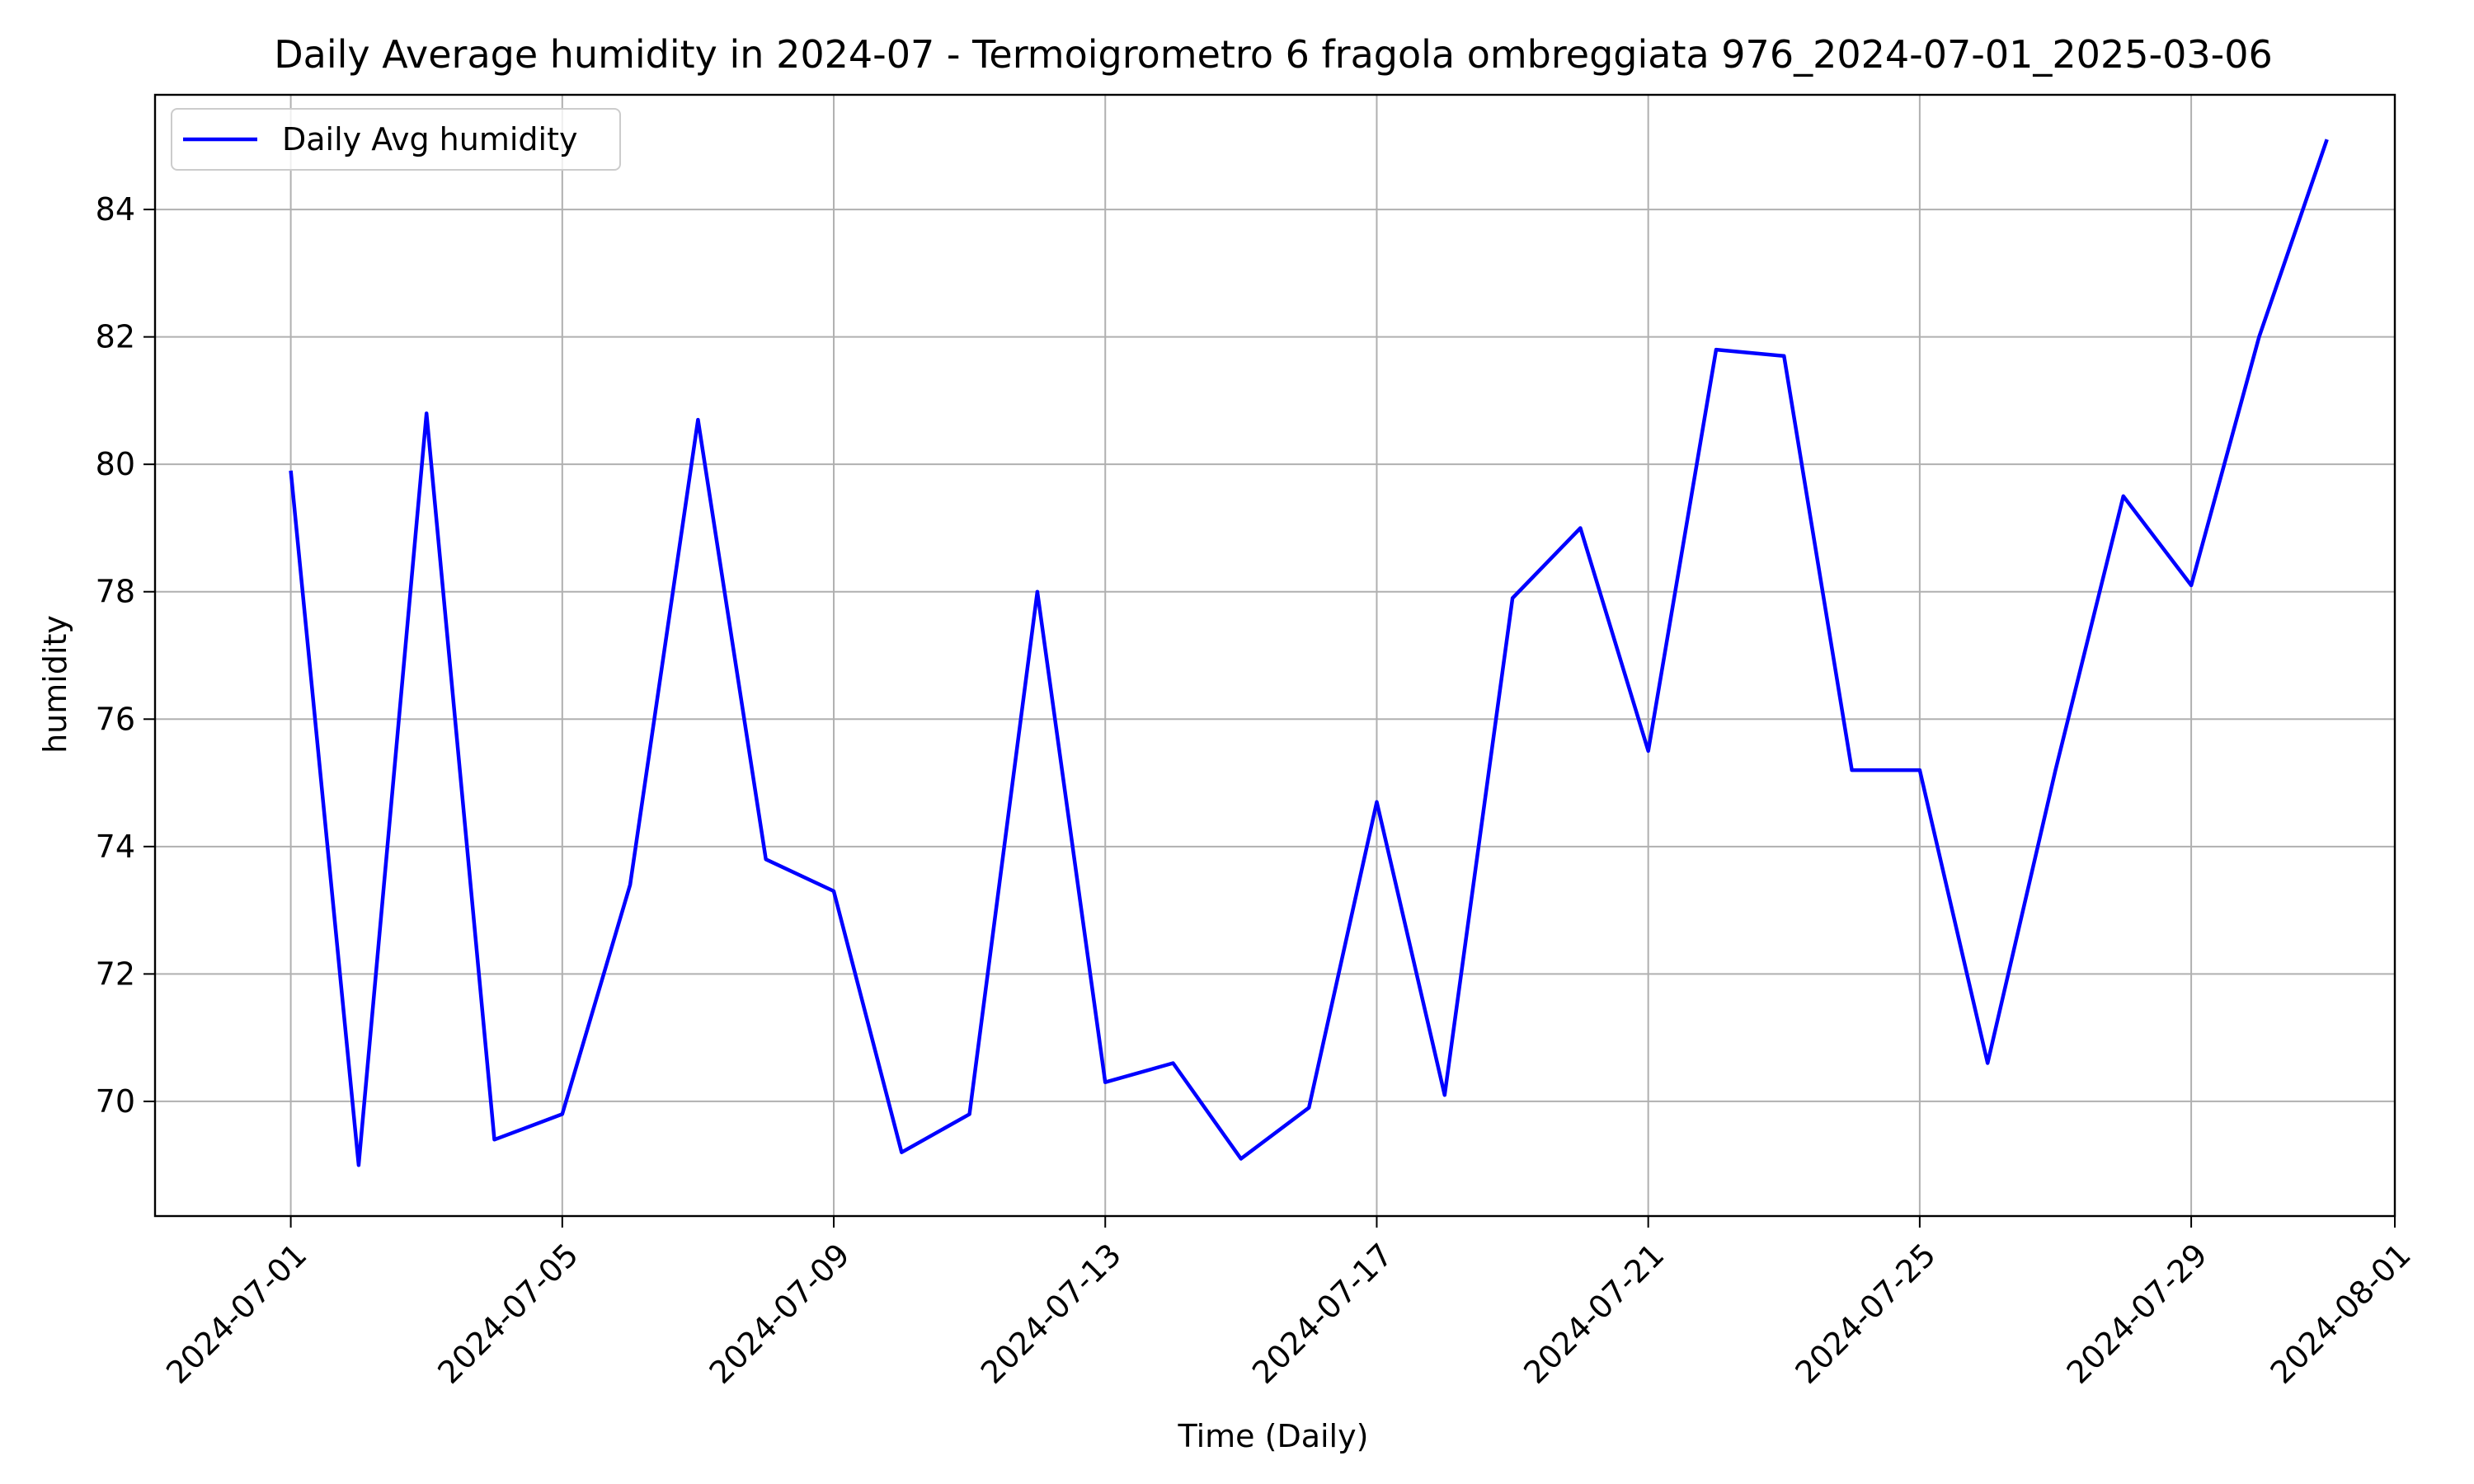 Image resolution: width=2474 pixels, height=1484 pixels. Describe the element at coordinates (115, 337) in the screenshot. I see `y-tick-label: 82` at that location.